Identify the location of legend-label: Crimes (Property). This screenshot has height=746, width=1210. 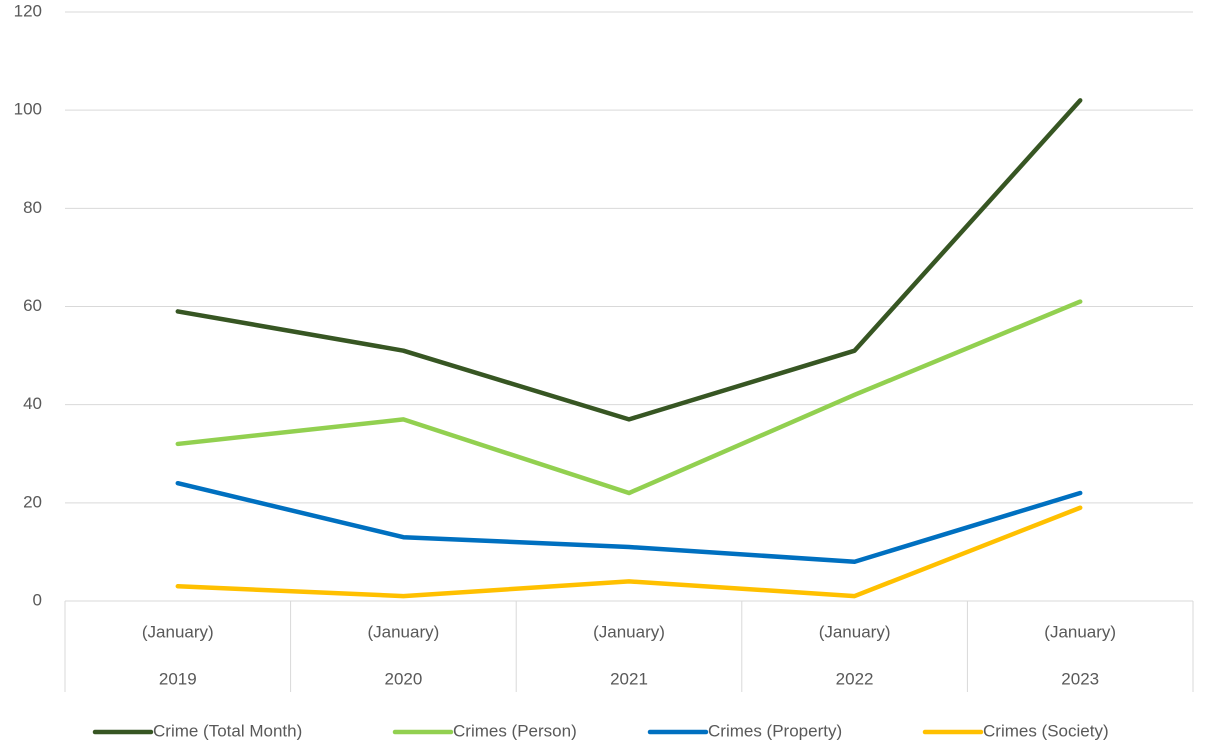
(775, 730).